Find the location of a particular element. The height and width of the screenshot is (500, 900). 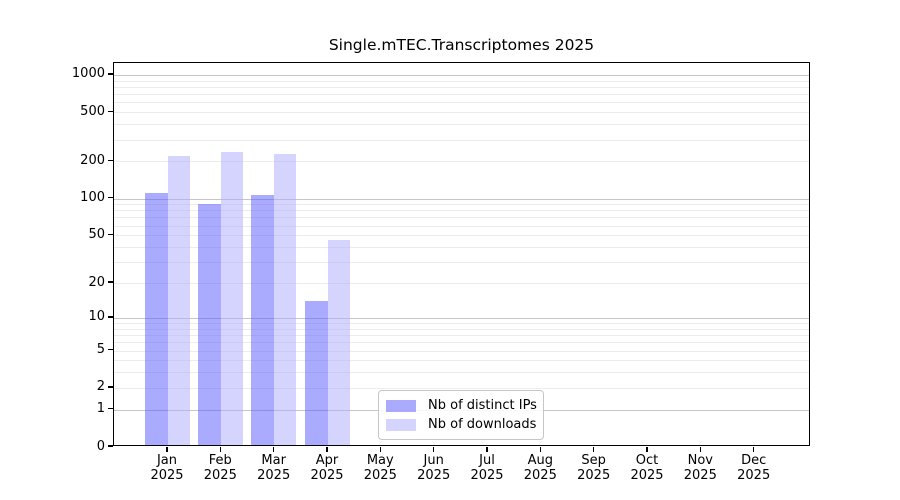

x-tick-month: Jul is located at coordinates (487, 460).